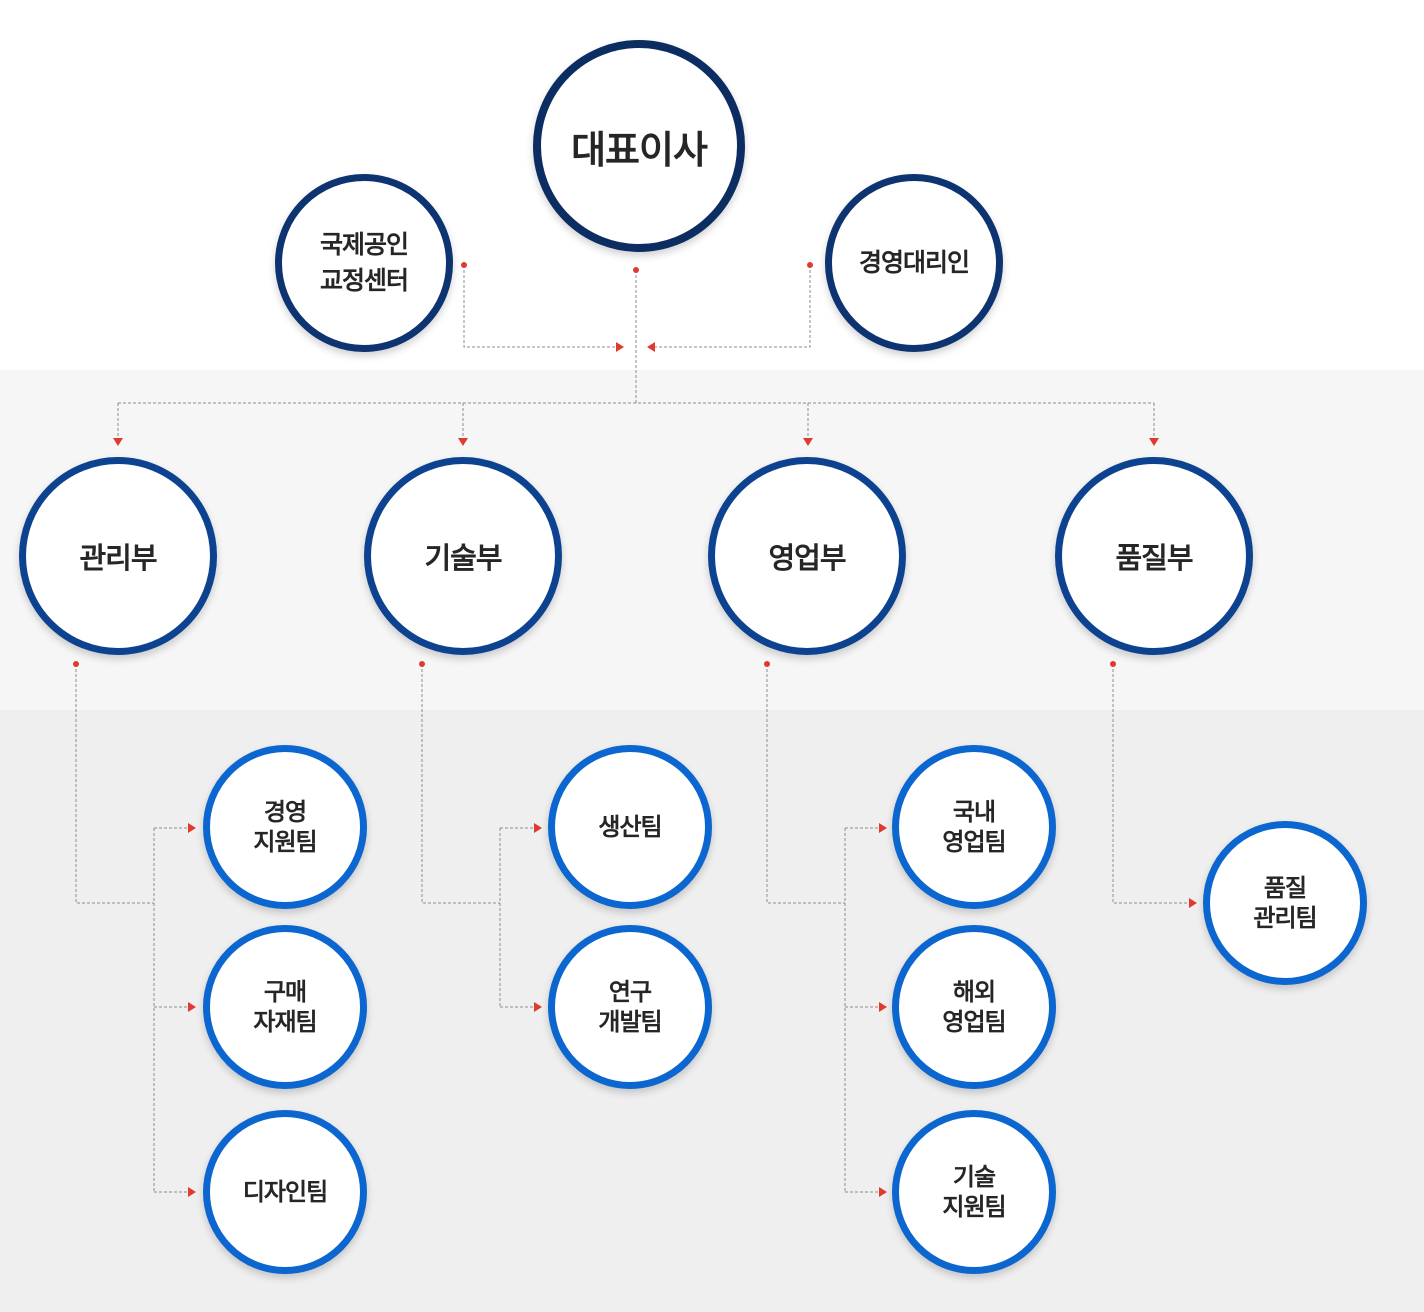 Image resolution: width=1424 pixels, height=1312 pixels. I want to click on department-label: 영업부, so click(807, 558).